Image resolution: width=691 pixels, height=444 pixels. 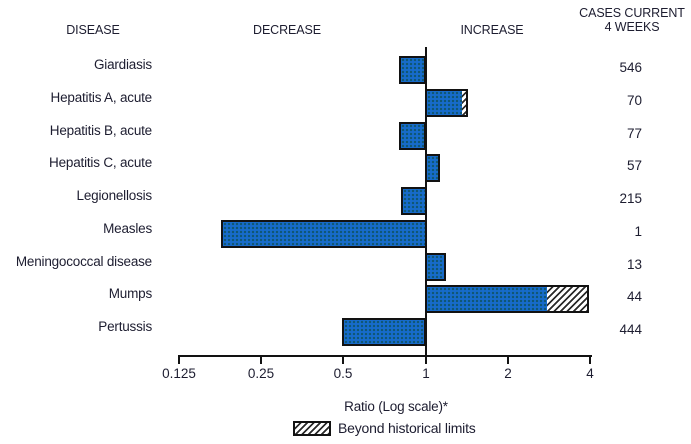 What do you see at coordinates (130, 294) in the screenshot?
I see `disease-label: Mumps` at bounding box center [130, 294].